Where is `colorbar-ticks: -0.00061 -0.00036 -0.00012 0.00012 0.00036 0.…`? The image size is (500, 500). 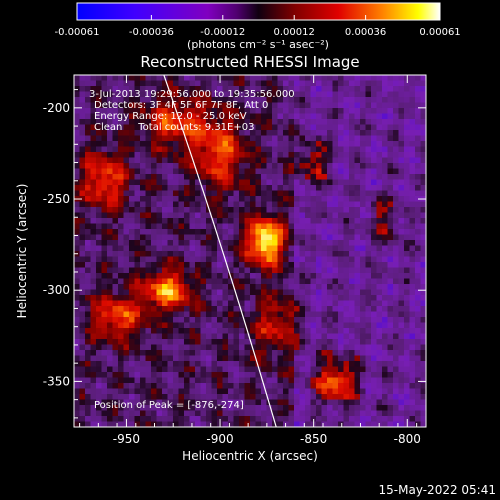
colorbar-ticks: -0.00061 -0.00036 -0.00012 0.00012 0.00036 0.… is located at coordinates (258, 26).